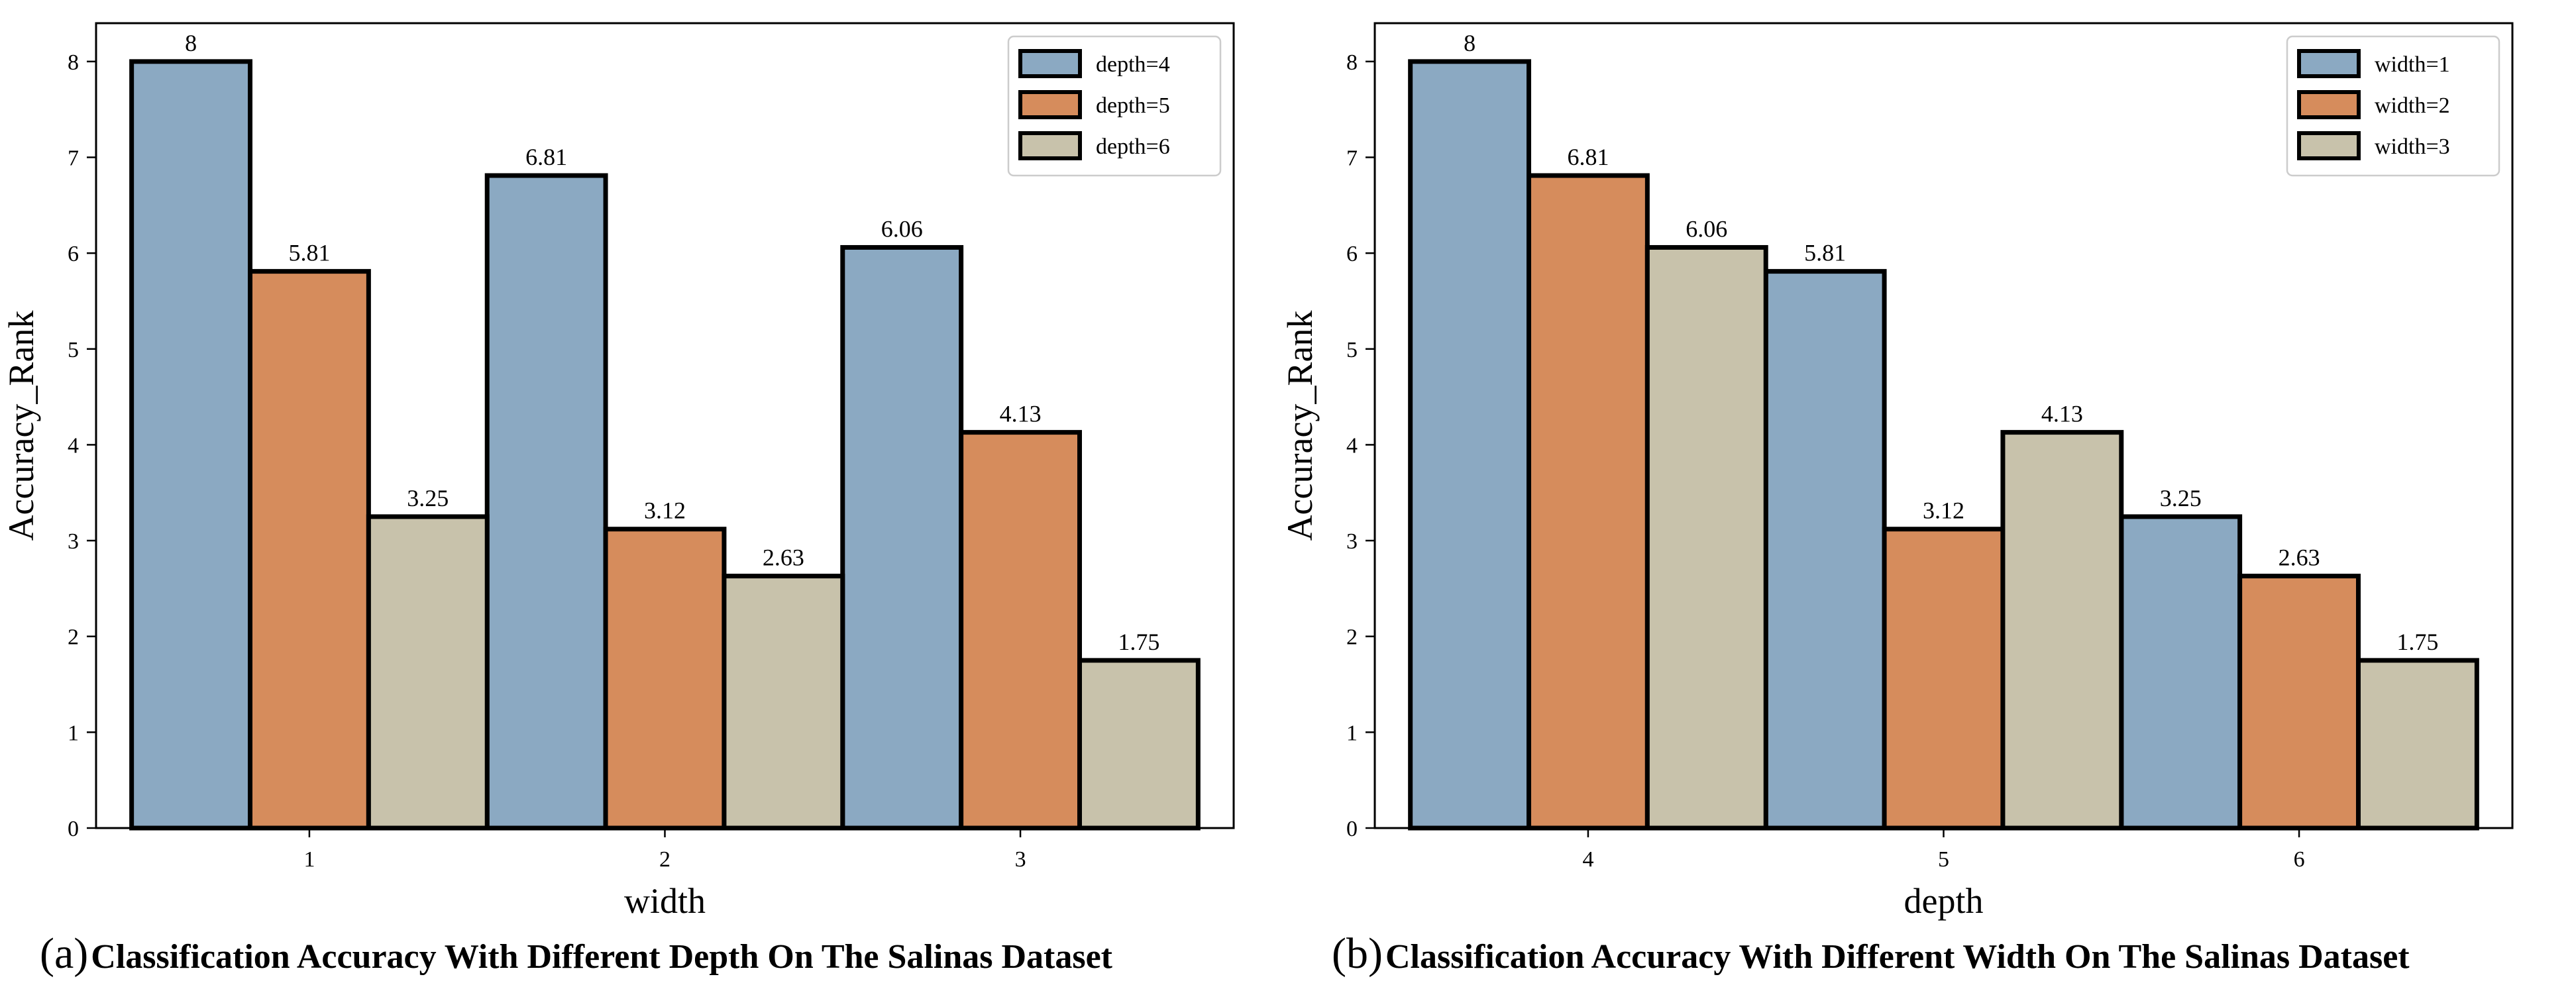  I want to click on bar-width=3-5, so click(2062, 630).